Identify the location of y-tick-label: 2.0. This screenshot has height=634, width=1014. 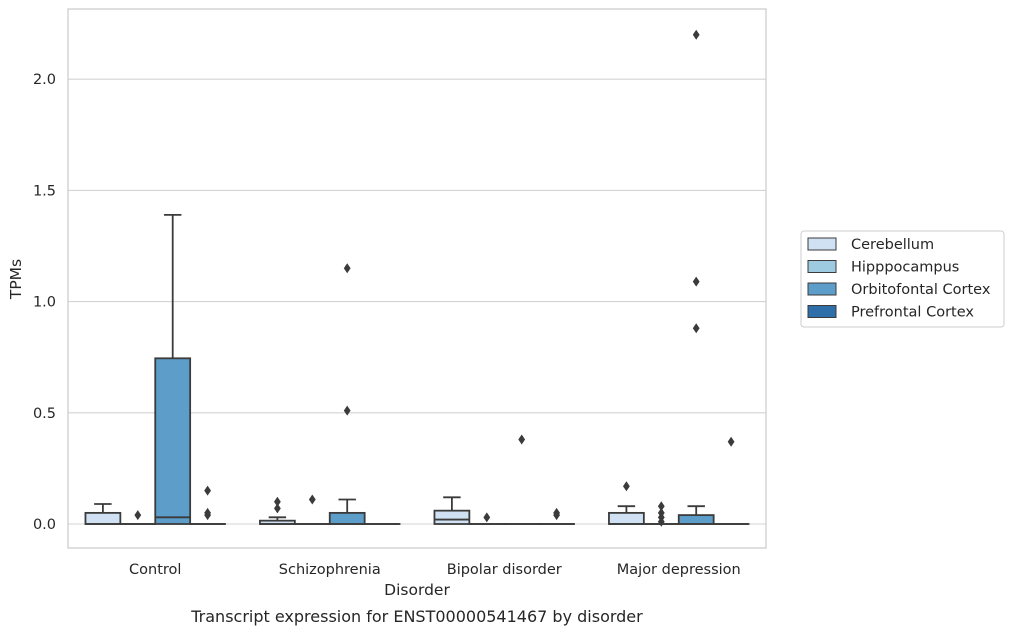
(44, 80).